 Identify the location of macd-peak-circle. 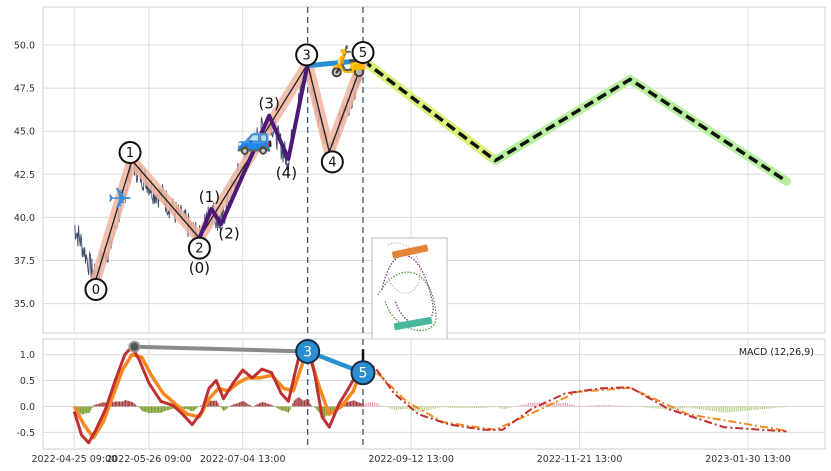
(363, 373).